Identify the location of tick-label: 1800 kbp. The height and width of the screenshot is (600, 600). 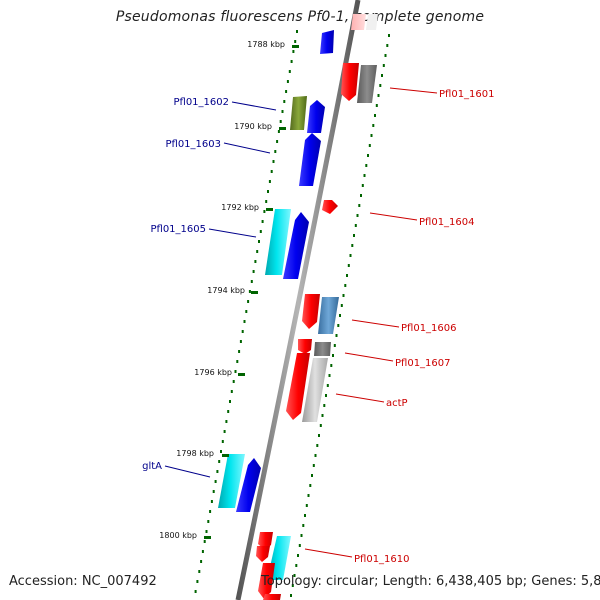
(178, 535).